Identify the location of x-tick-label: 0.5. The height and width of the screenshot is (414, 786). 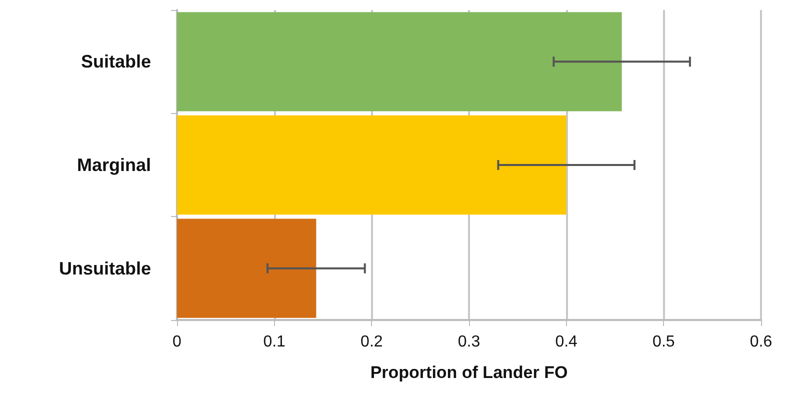
(663, 342).